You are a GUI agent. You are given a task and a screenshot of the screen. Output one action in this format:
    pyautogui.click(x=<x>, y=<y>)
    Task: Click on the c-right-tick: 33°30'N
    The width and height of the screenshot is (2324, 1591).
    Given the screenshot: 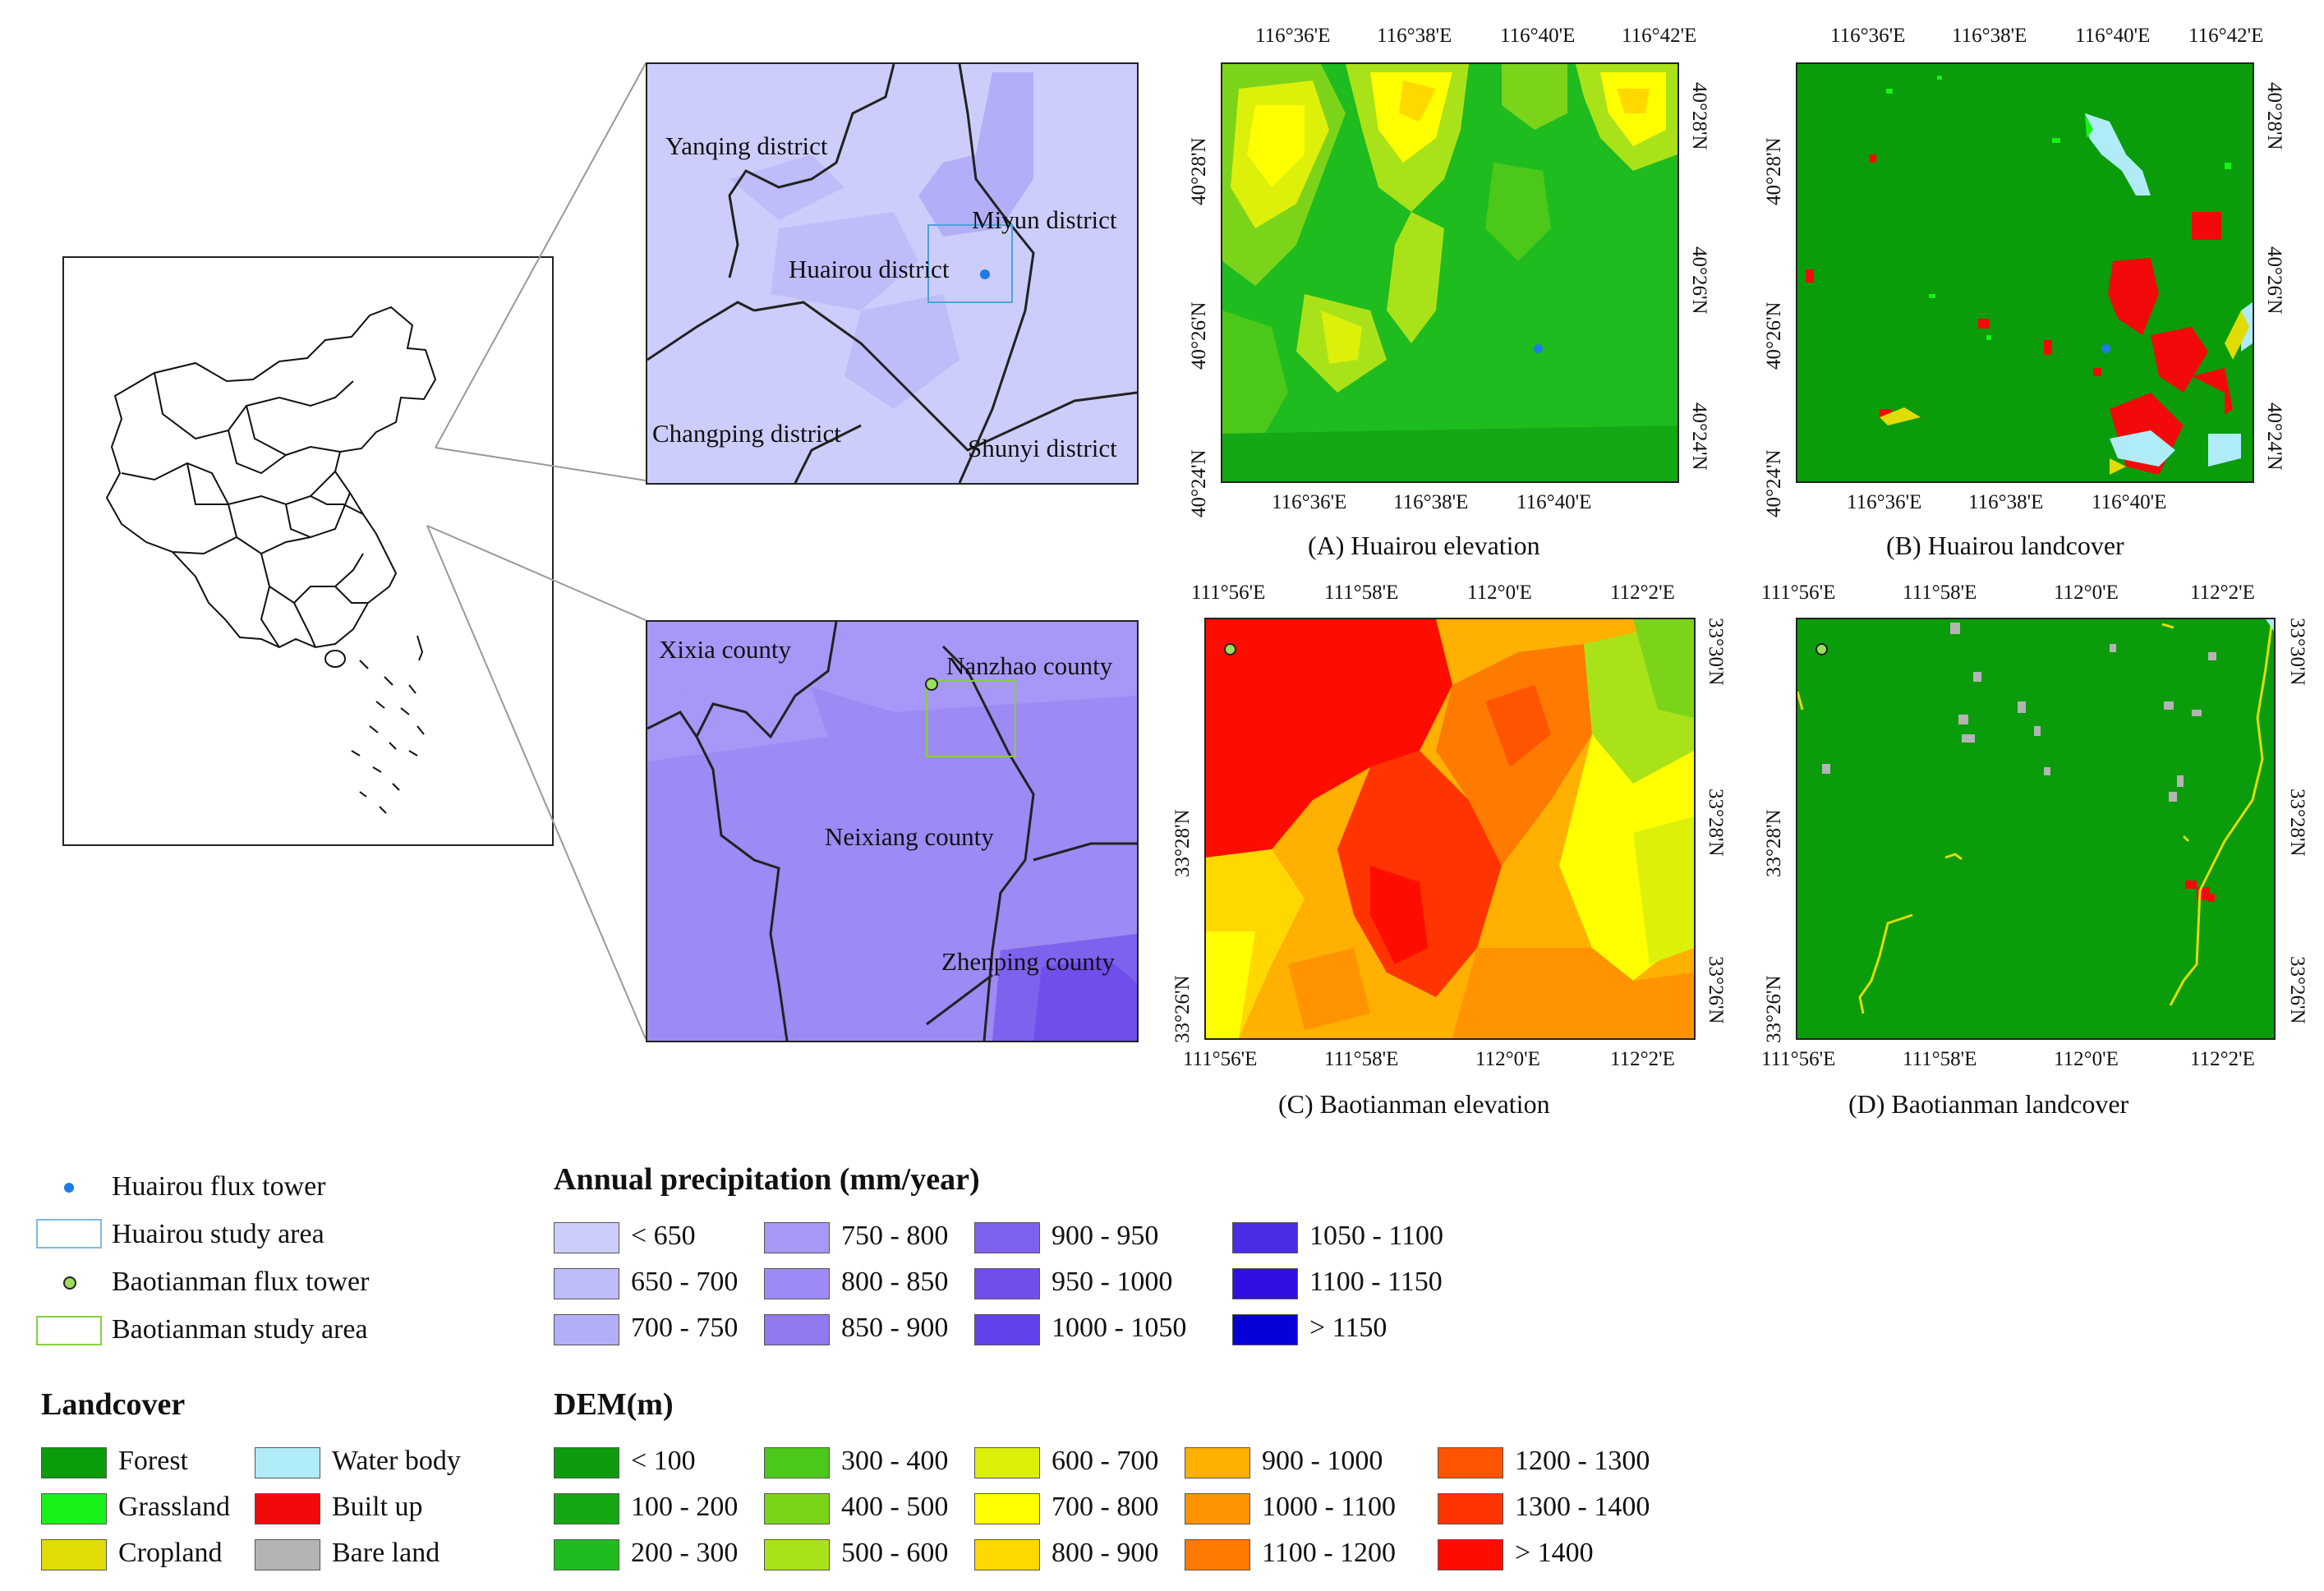 What is the action you would take?
    pyautogui.click(x=1716, y=652)
    